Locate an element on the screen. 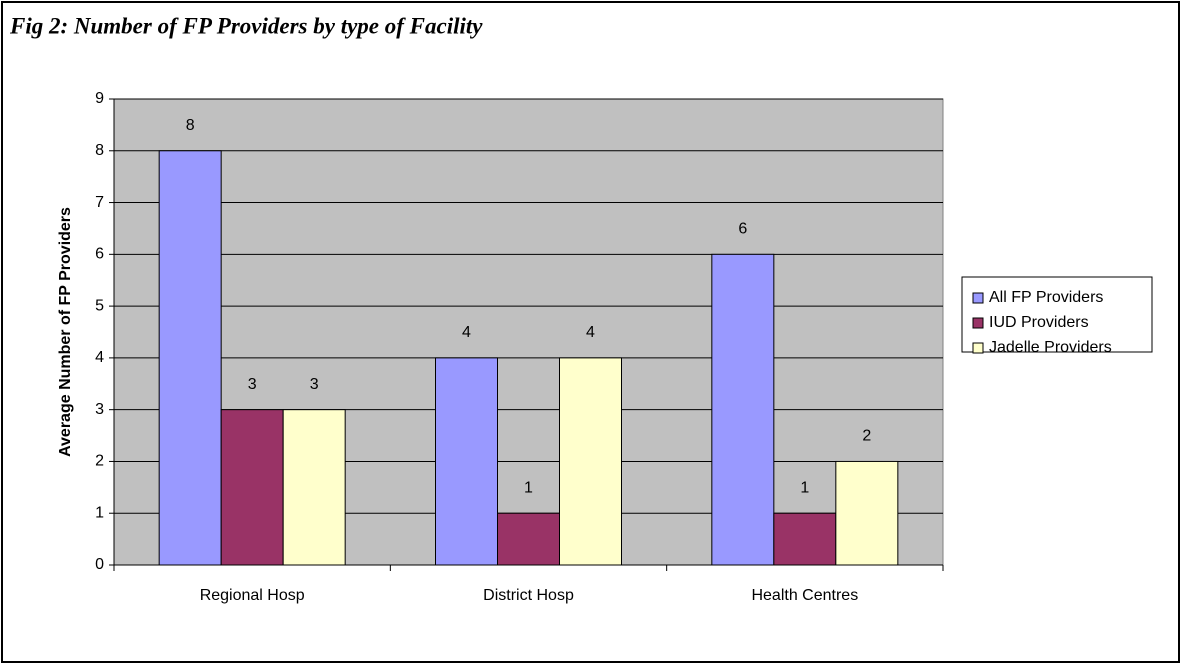 This screenshot has height=665, width=1182. y-tick-label: 7 is located at coordinates (99, 202).